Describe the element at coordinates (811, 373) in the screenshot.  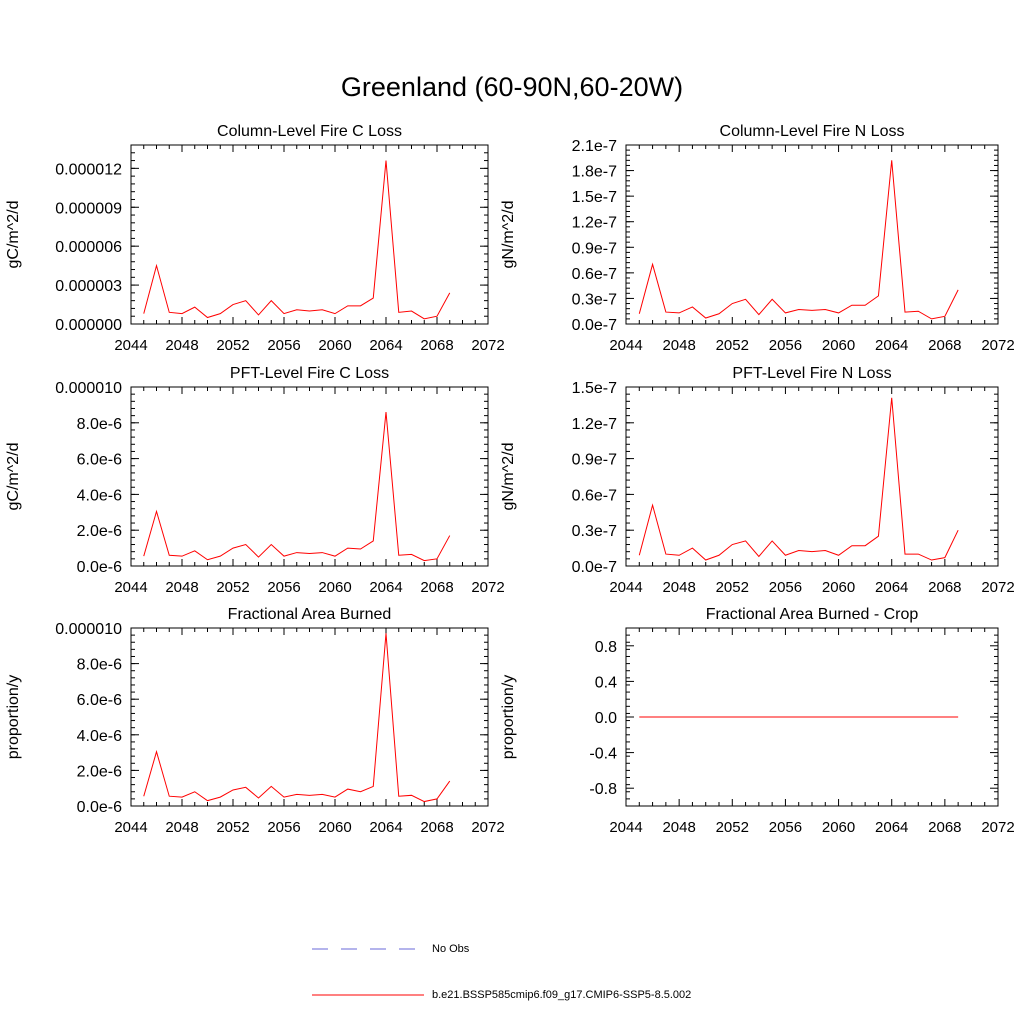
I see `panel-title: PFT-Level Fire N Loss` at that location.